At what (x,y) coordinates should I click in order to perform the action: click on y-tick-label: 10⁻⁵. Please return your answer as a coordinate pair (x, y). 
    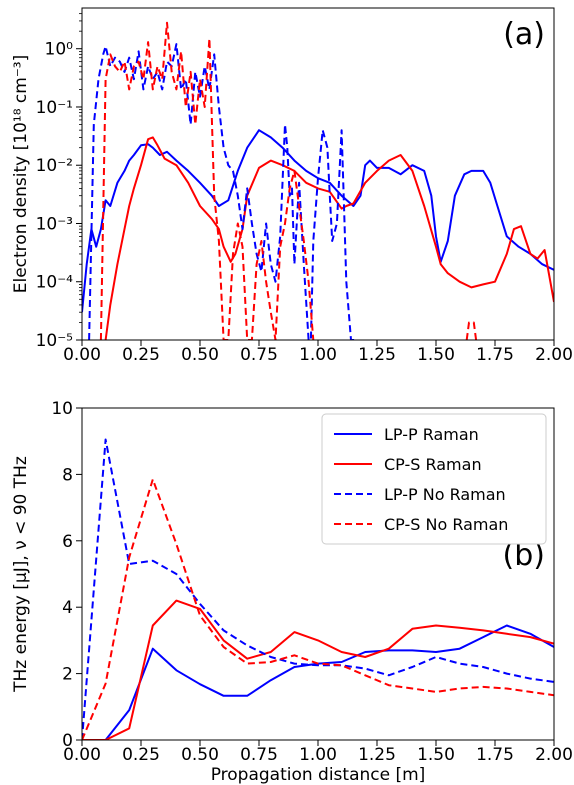
    Looking at the image, I should click on (54, 341).